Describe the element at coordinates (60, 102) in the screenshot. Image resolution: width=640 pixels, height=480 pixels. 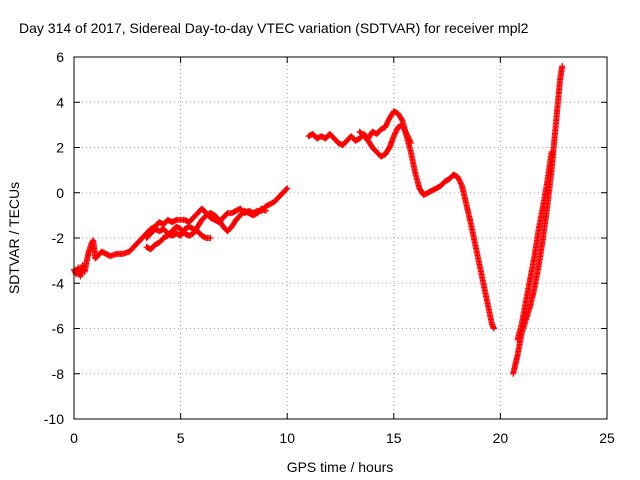
I see `y-tick-label: 4` at that location.